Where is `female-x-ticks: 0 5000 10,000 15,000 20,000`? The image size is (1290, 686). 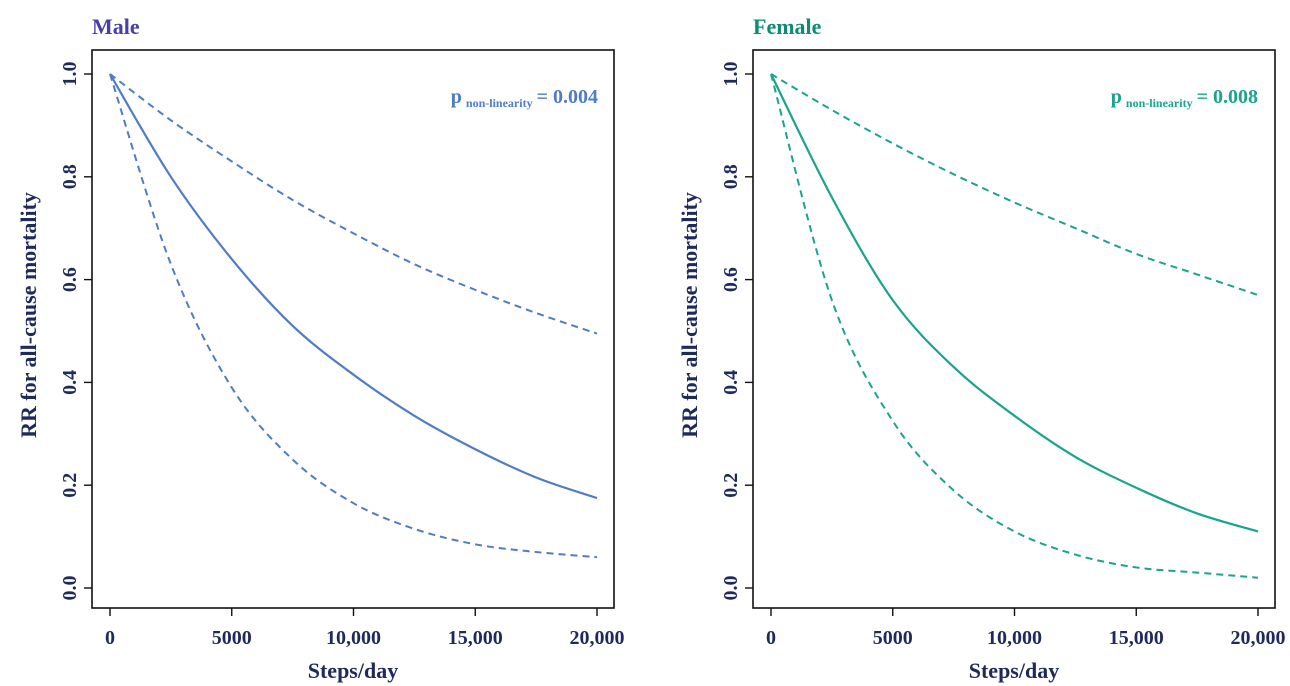 female-x-ticks: 0 5000 10,000 15,000 20,000 is located at coordinates (1026, 628).